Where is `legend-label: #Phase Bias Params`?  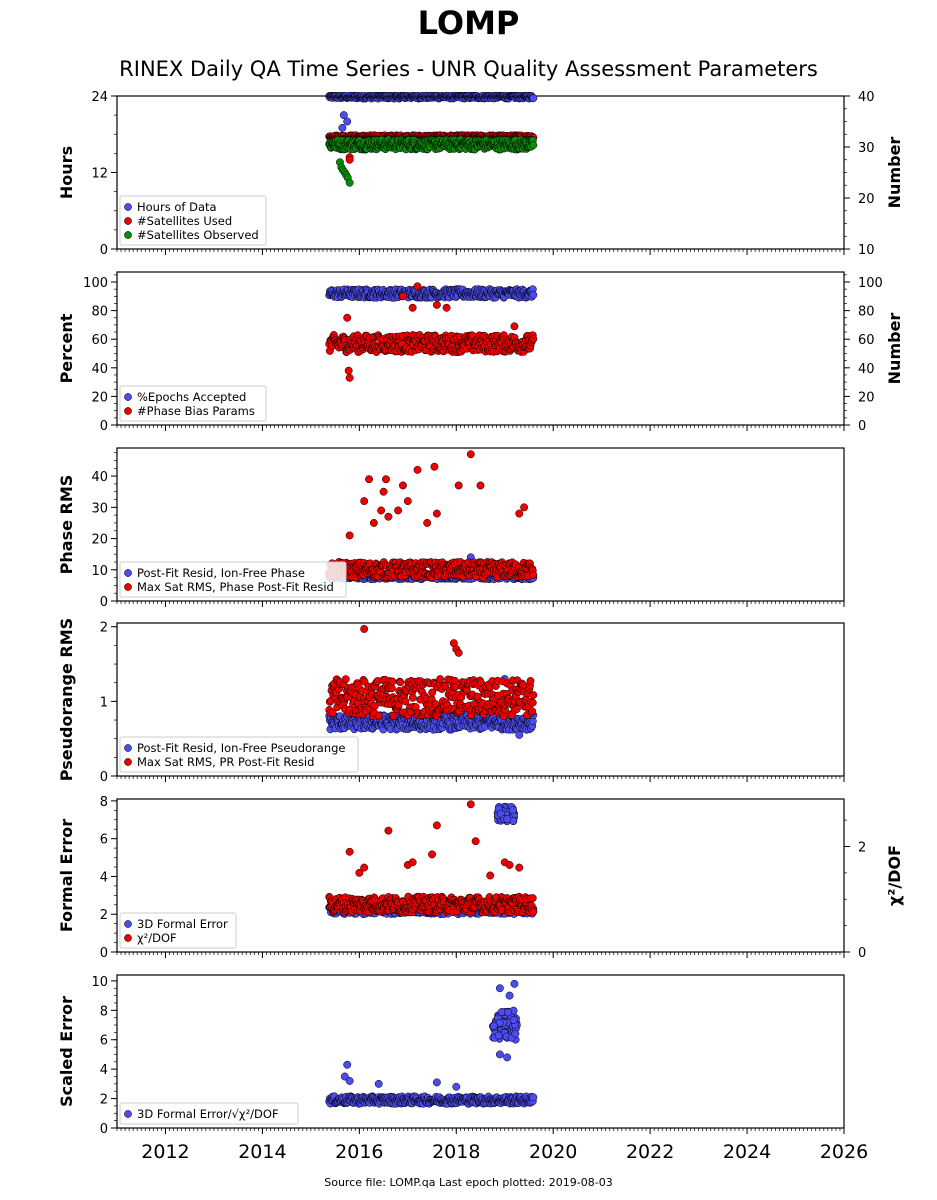 legend-label: #Phase Bias Params is located at coordinates (196, 411).